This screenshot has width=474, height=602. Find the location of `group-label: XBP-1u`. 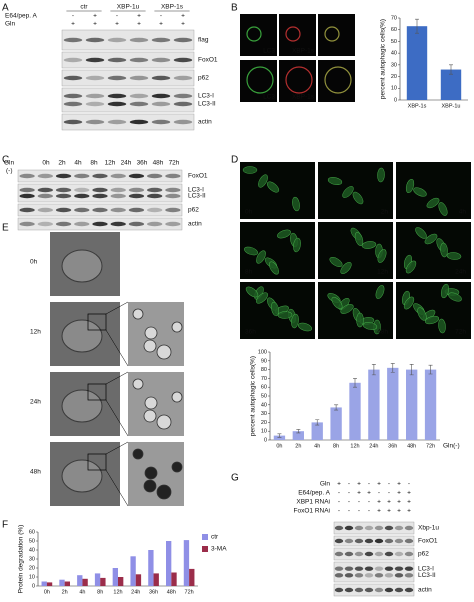

group-label: XBP-1u is located at coordinates (128, 7).